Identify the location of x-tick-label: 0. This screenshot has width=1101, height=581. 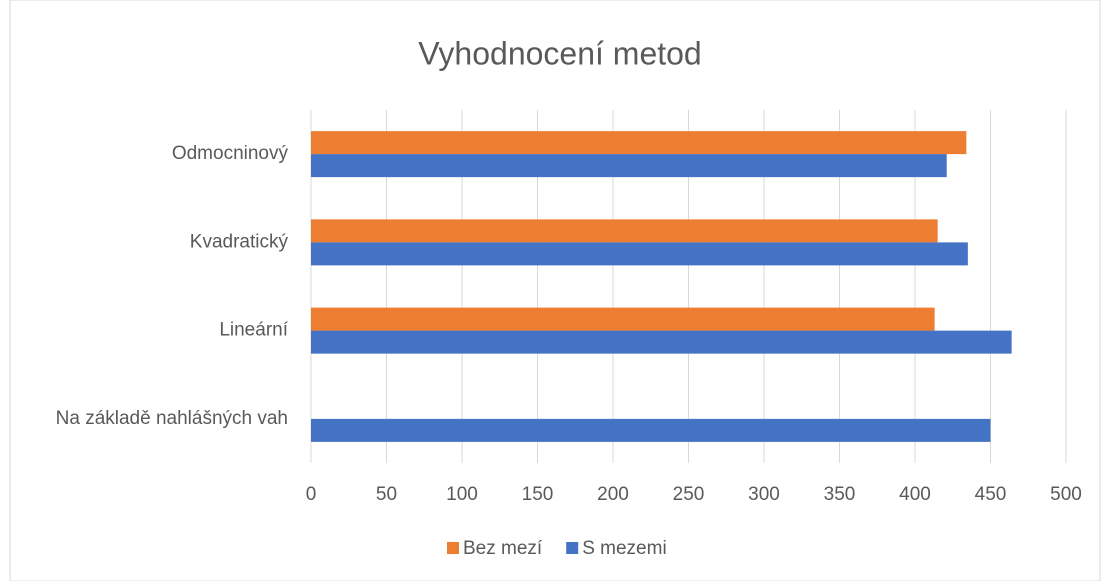
(311, 494).